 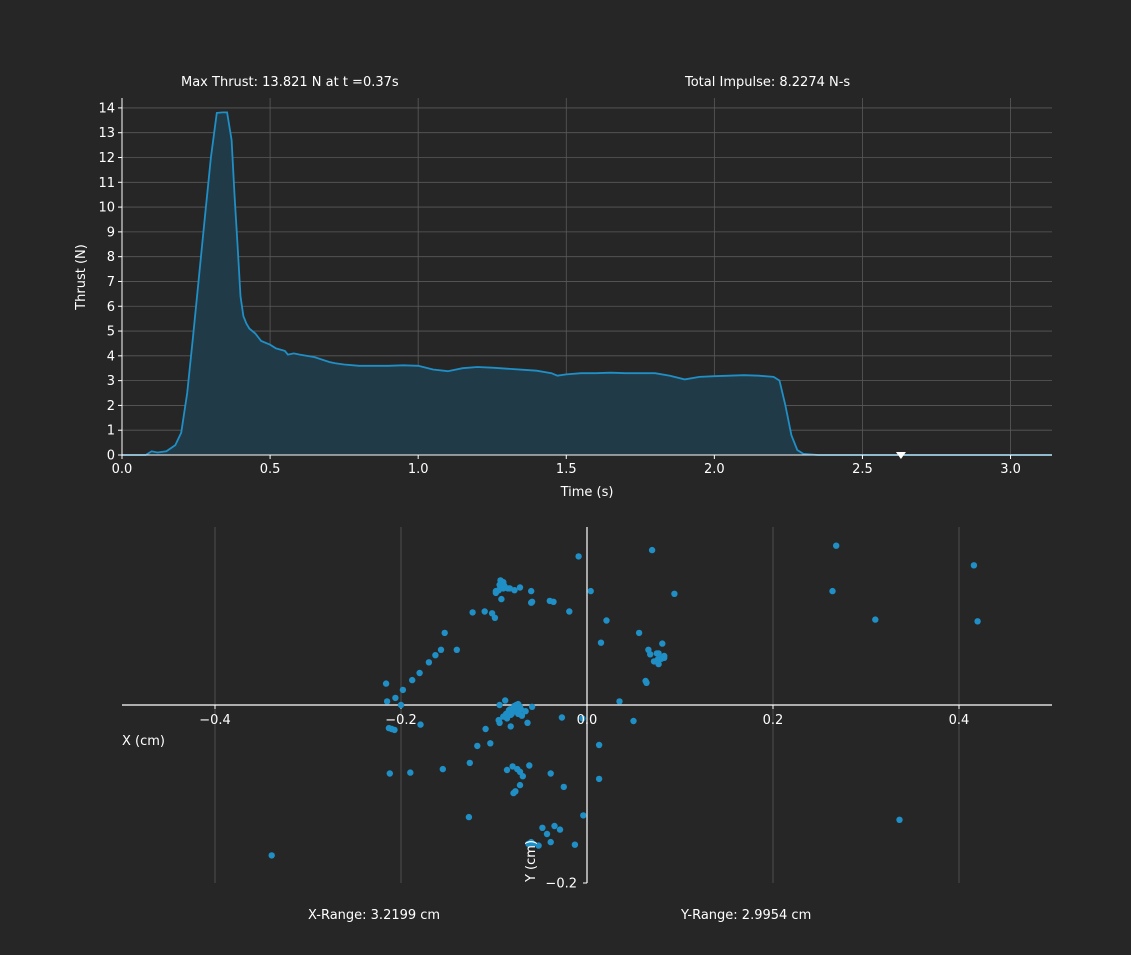 What do you see at coordinates (401, 720) in the screenshot?
I see `scatter-x-tick-label: −0.2` at bounding box center [401, 720].